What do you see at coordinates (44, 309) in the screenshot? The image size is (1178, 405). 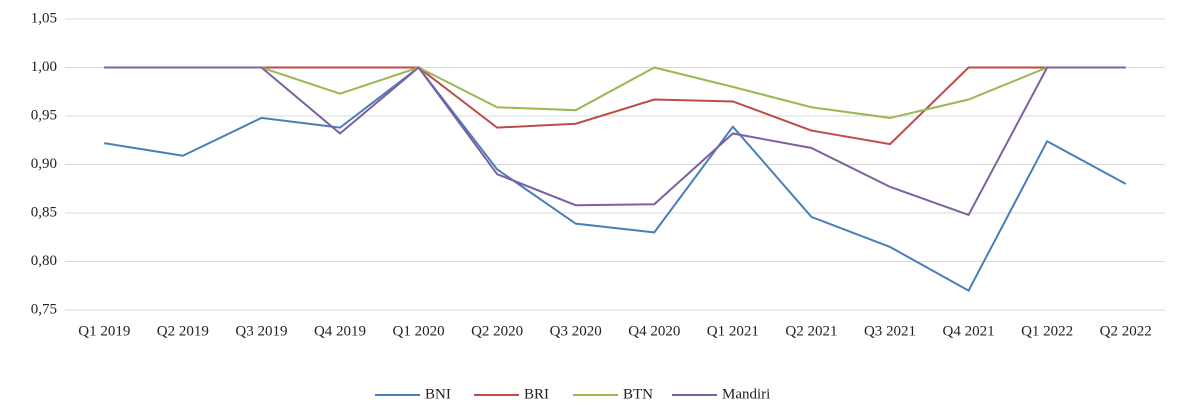 I see `y-tick-label: 0,75` at bounding box center [44, 309].